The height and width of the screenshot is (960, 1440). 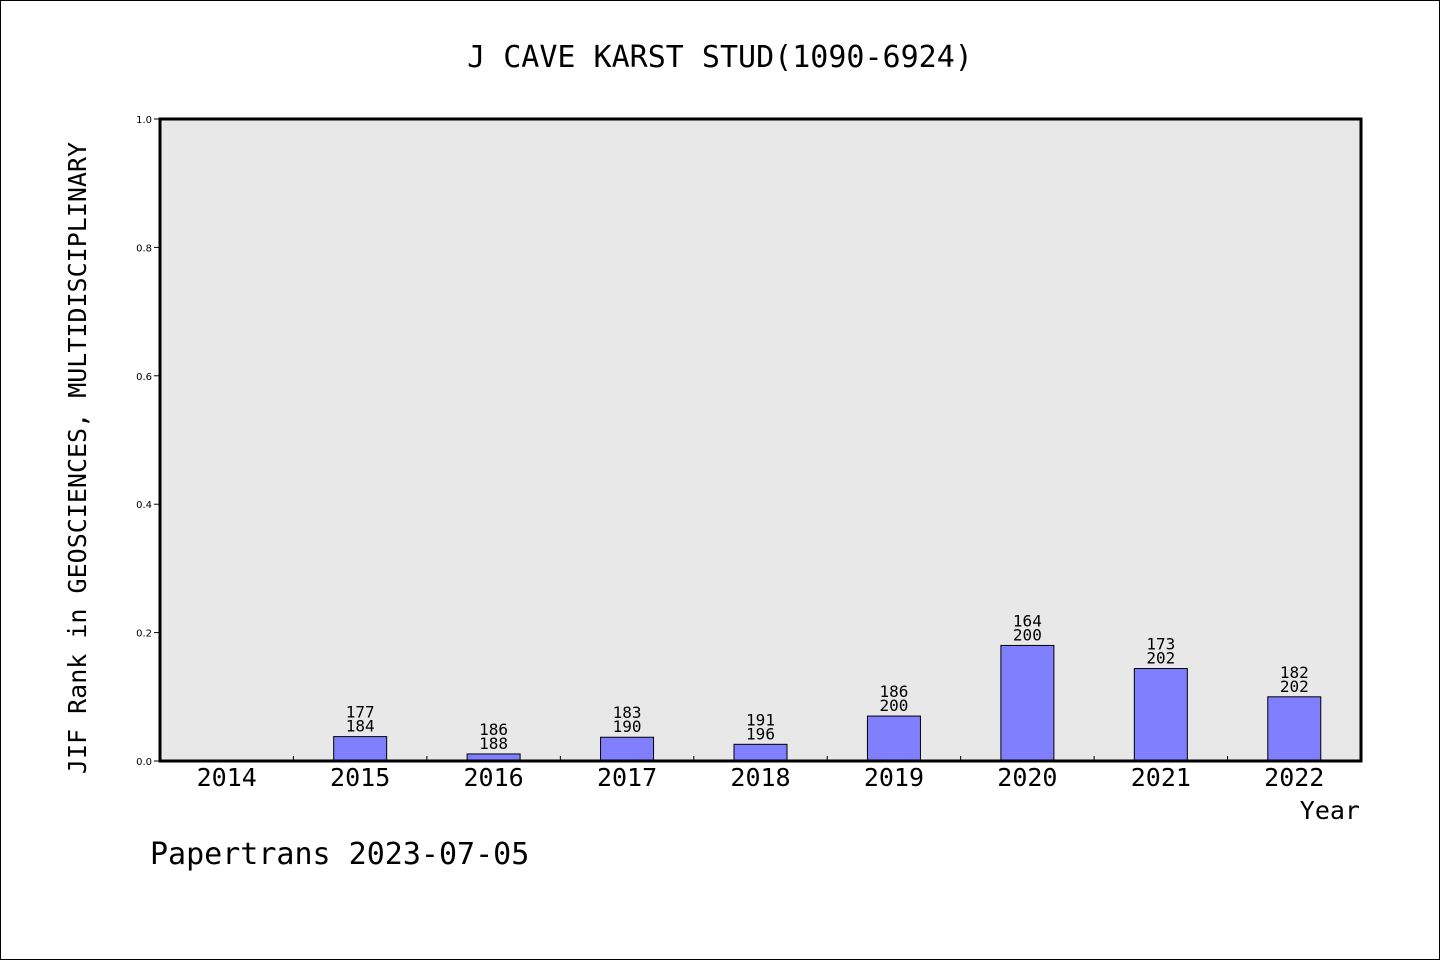 What do you see at coordinates (760, 719) in the screenshot?
I see `bar-label-rank: 191` at bounding box center [760, 719].